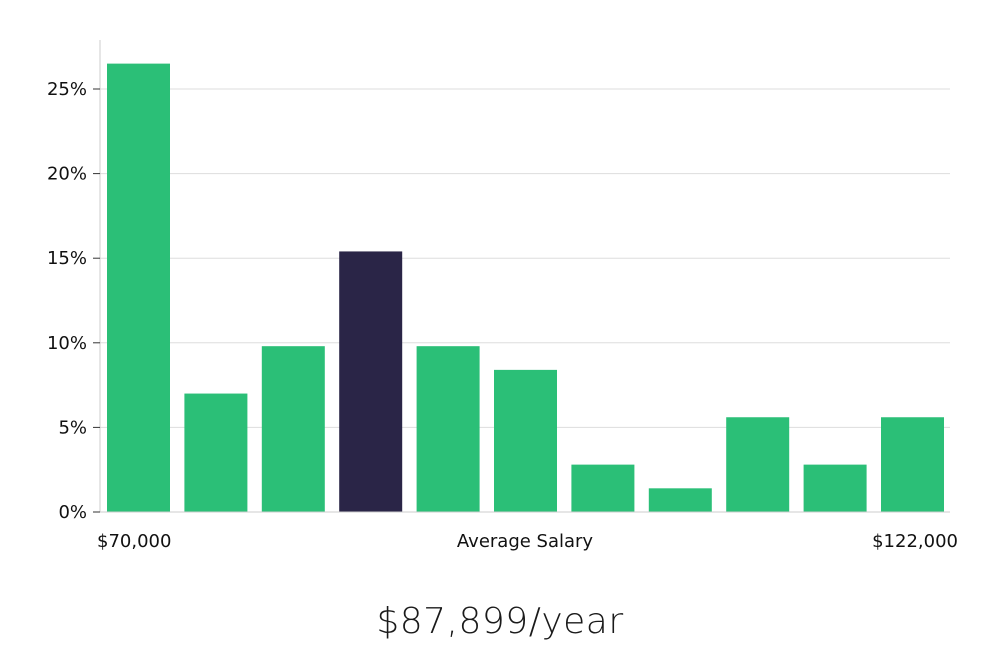 Image resolution: width=1000 pixels, height=660 pixels. What do you see at coordinates (134, 541) in the screenshot?
I see `x-axis-min-label: $70,000` at bounding box center [134, 541].